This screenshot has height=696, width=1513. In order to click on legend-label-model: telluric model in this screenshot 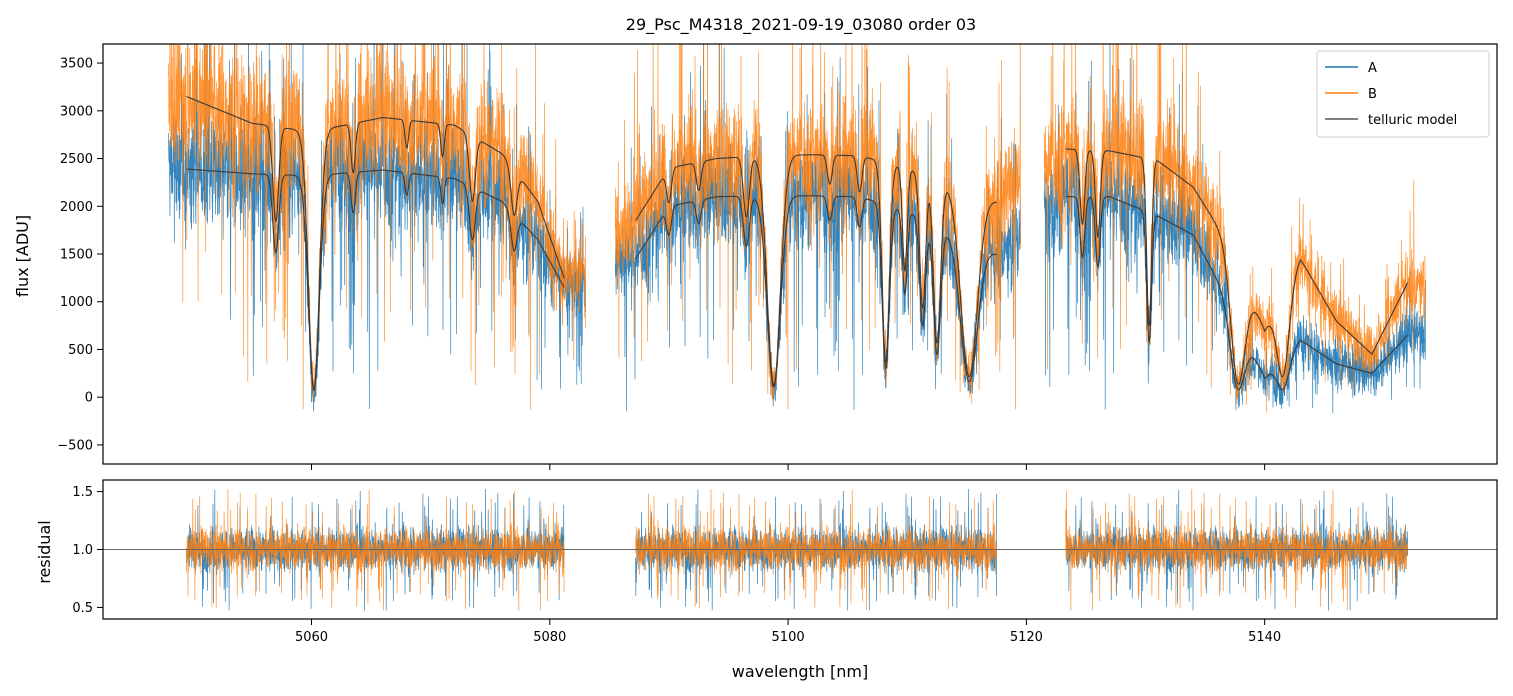, I will do `click(1412, 120)`.